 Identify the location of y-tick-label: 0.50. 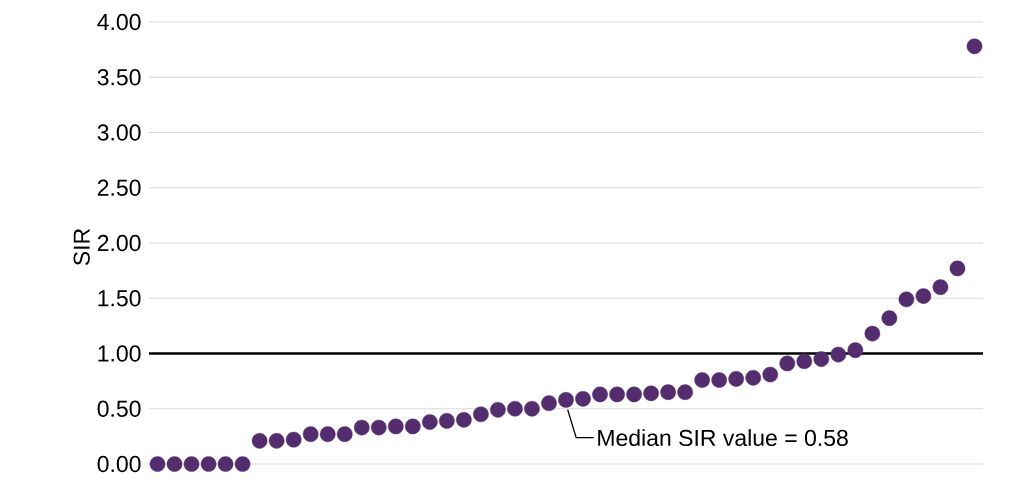
(119, 408).